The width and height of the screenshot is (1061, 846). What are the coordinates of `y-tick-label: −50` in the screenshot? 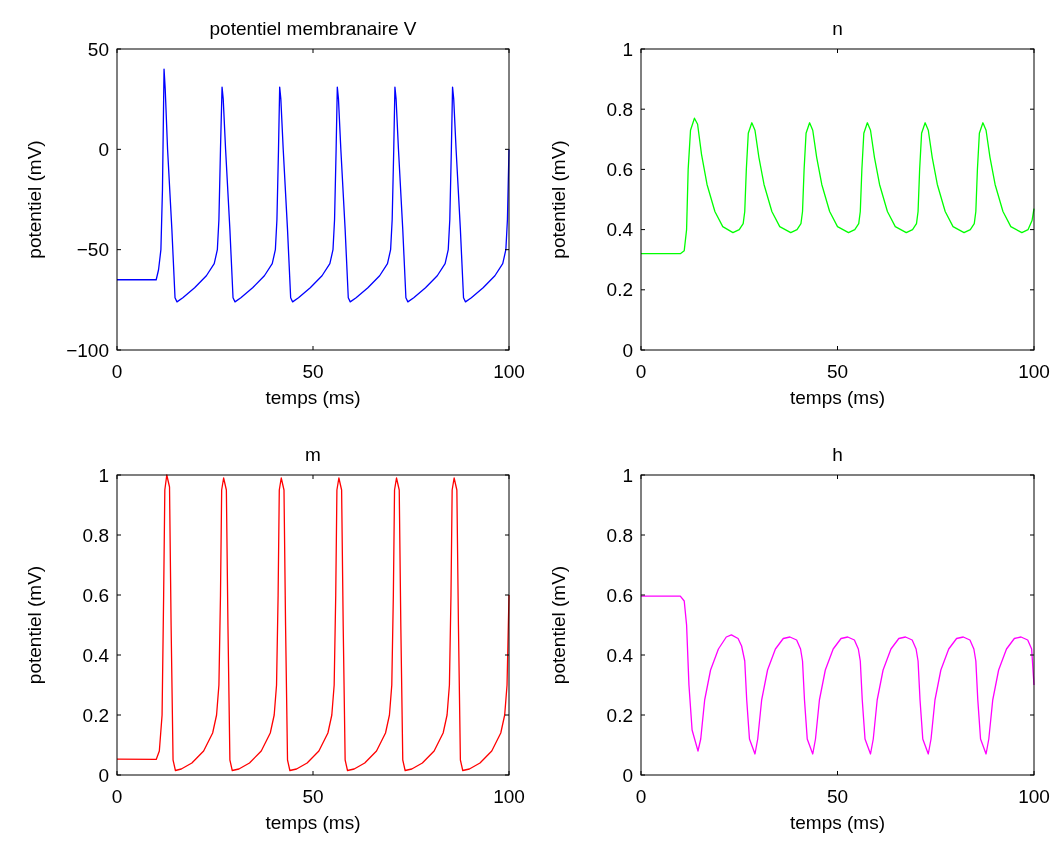 It's located at (92, 250).